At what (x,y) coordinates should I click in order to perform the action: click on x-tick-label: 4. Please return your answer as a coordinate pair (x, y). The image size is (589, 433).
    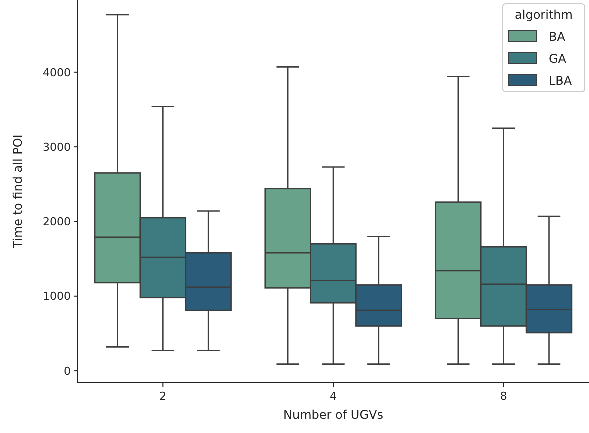
    Looking at the image, I should click on (333, 396).